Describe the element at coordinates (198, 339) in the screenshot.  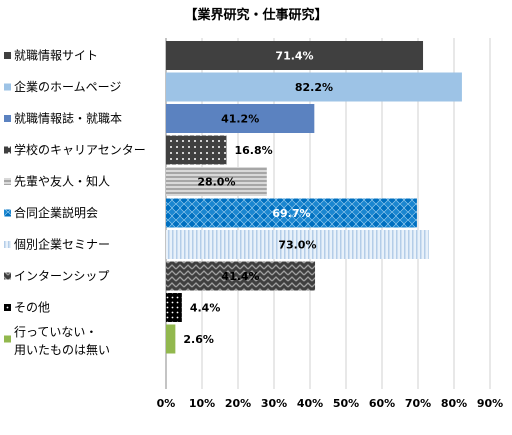
I see `value-label: 2.6%` at that location.